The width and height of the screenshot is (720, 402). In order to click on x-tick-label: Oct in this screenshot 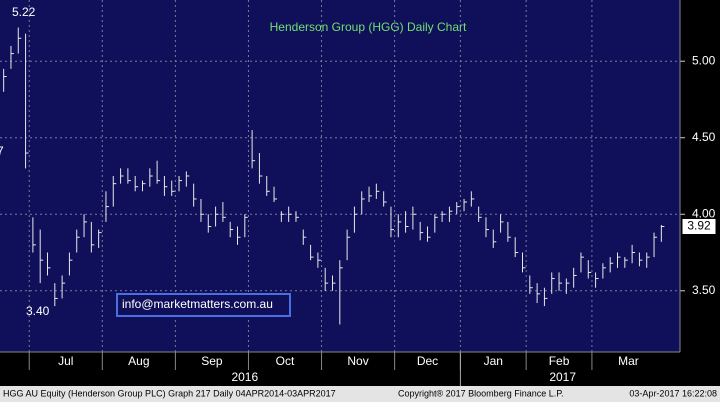, I will do `click(285, 361)`.